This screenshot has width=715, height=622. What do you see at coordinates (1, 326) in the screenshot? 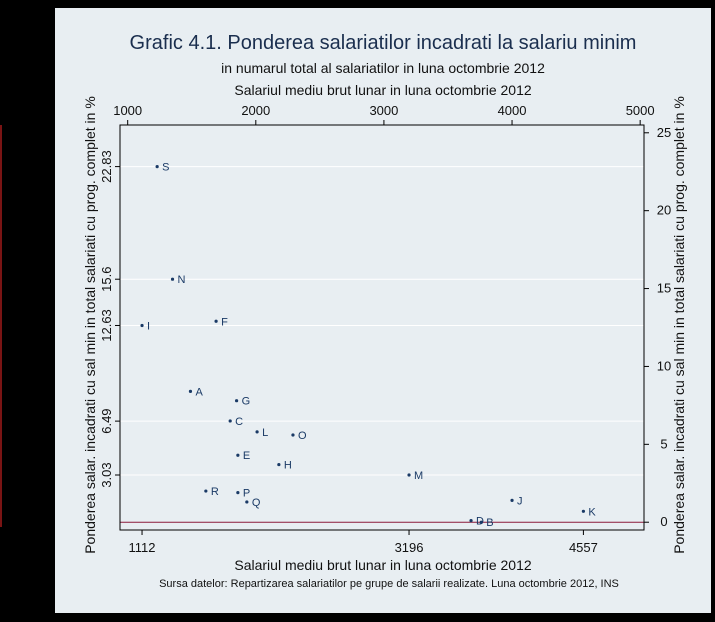
I see `left-edge-marker` at bounding box center [1, 326].